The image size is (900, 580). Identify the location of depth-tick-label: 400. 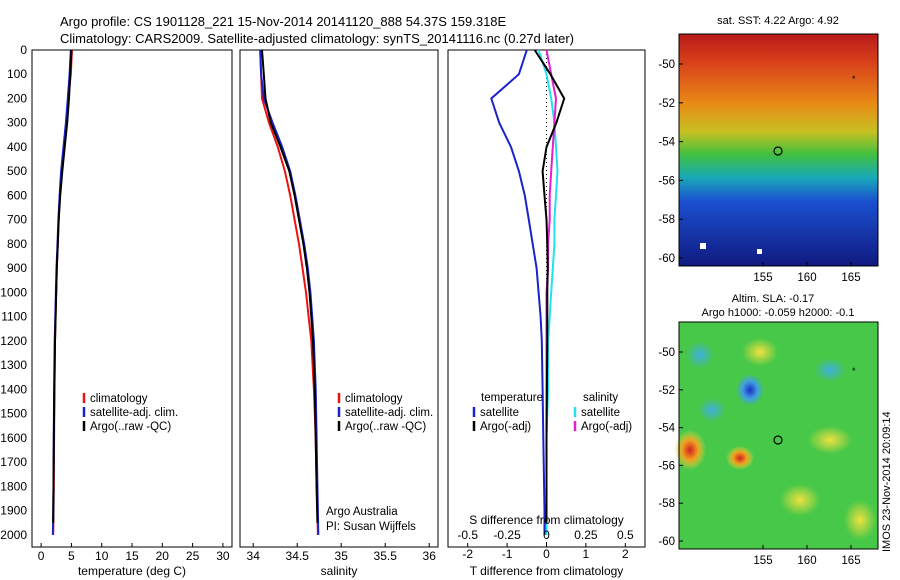
(17, 147).